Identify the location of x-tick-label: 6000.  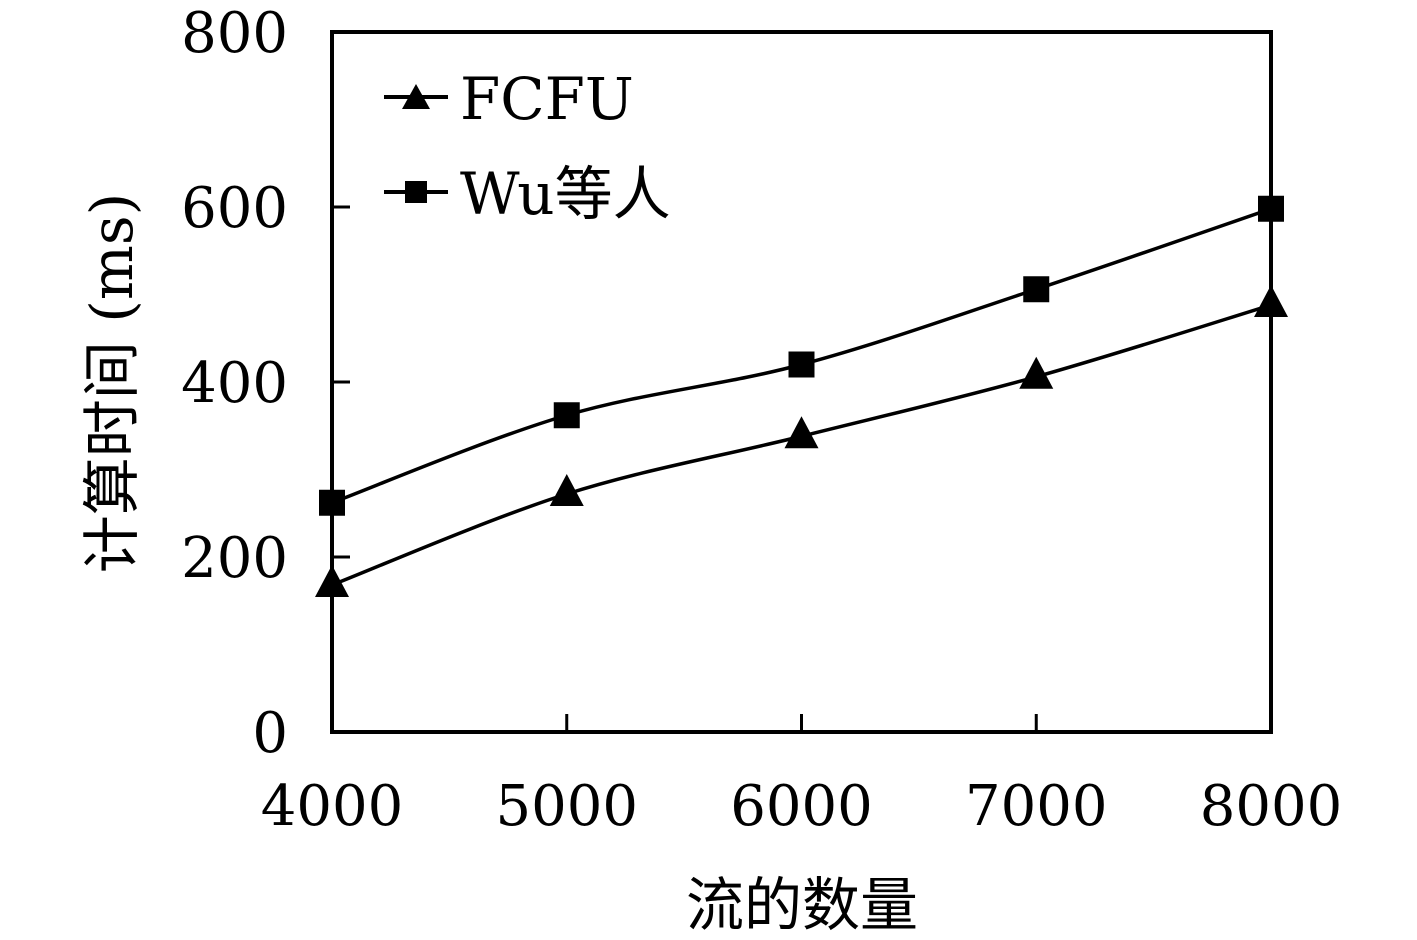
(801, 806).